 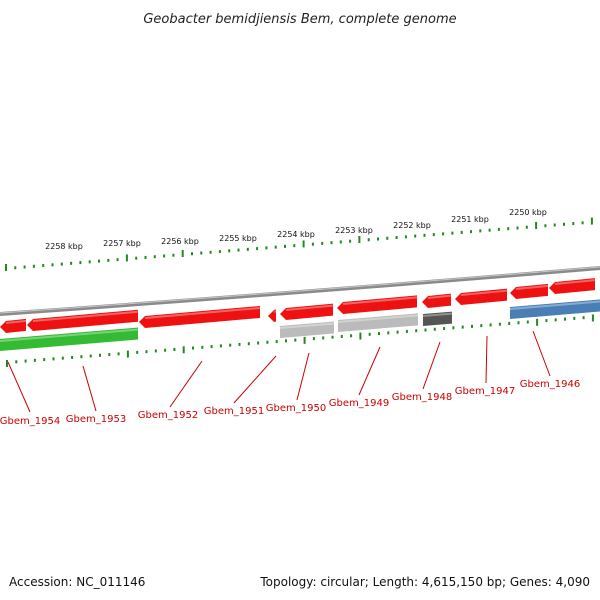 I want to click on gene-label: Gbem_1950, so click(x=296, y=408).